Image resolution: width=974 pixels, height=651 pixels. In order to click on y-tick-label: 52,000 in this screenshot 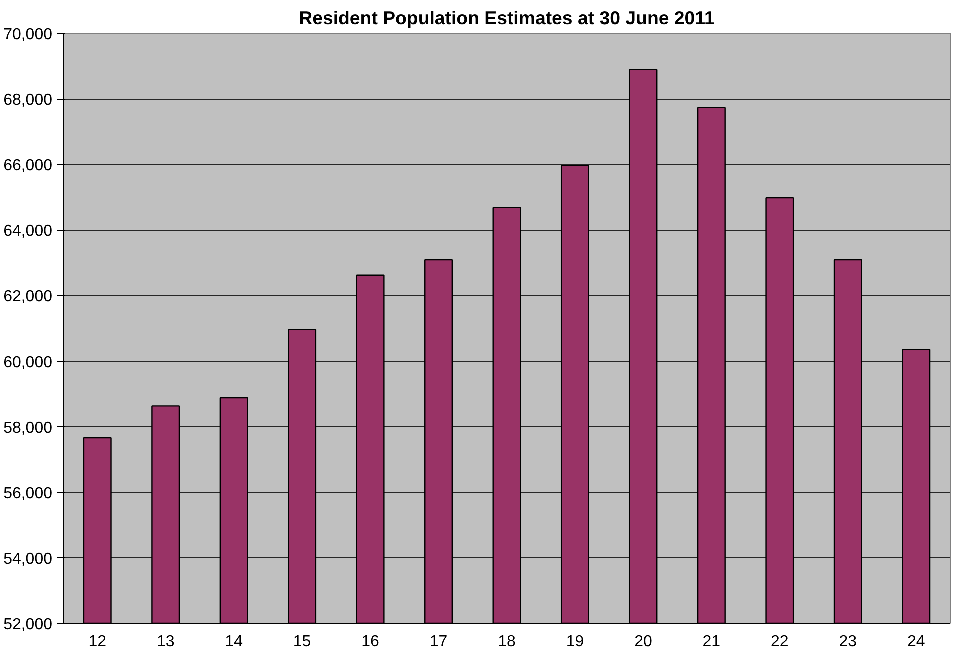, I will do `click(28, 625)`.